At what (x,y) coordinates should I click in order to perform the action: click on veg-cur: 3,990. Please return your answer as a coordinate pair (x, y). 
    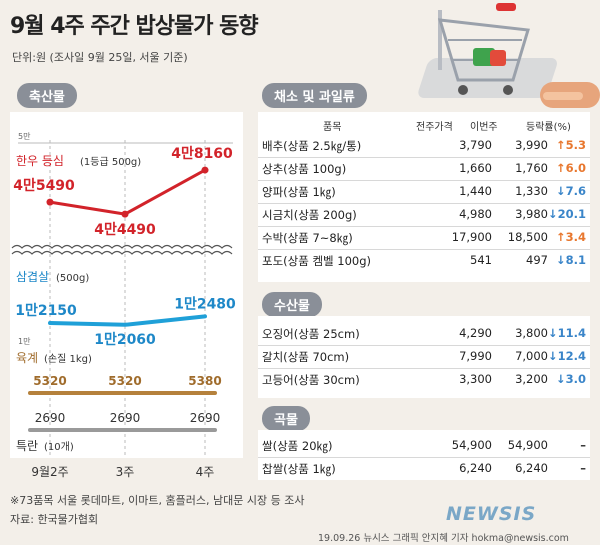
    Looking at the image, I should click on (531, 145).